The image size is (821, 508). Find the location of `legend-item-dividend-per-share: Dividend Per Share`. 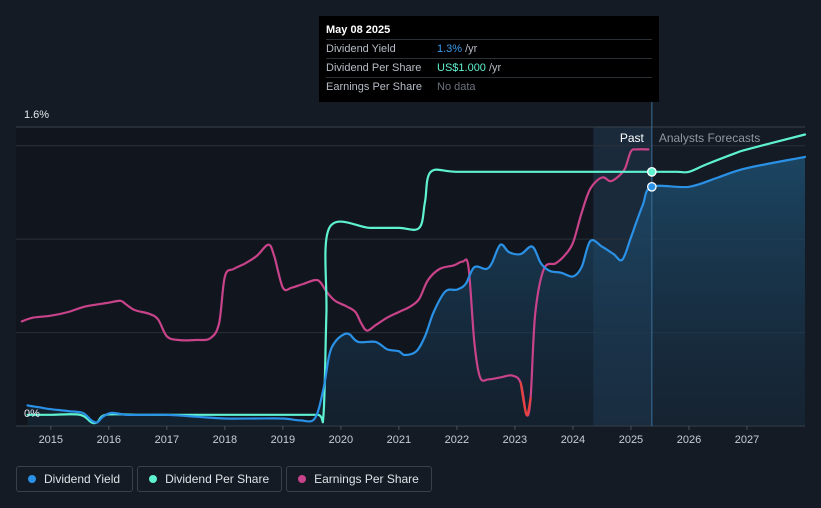

legend-item-dividend-per-share: Dividend Per Share is located at coordinates (210, 479).